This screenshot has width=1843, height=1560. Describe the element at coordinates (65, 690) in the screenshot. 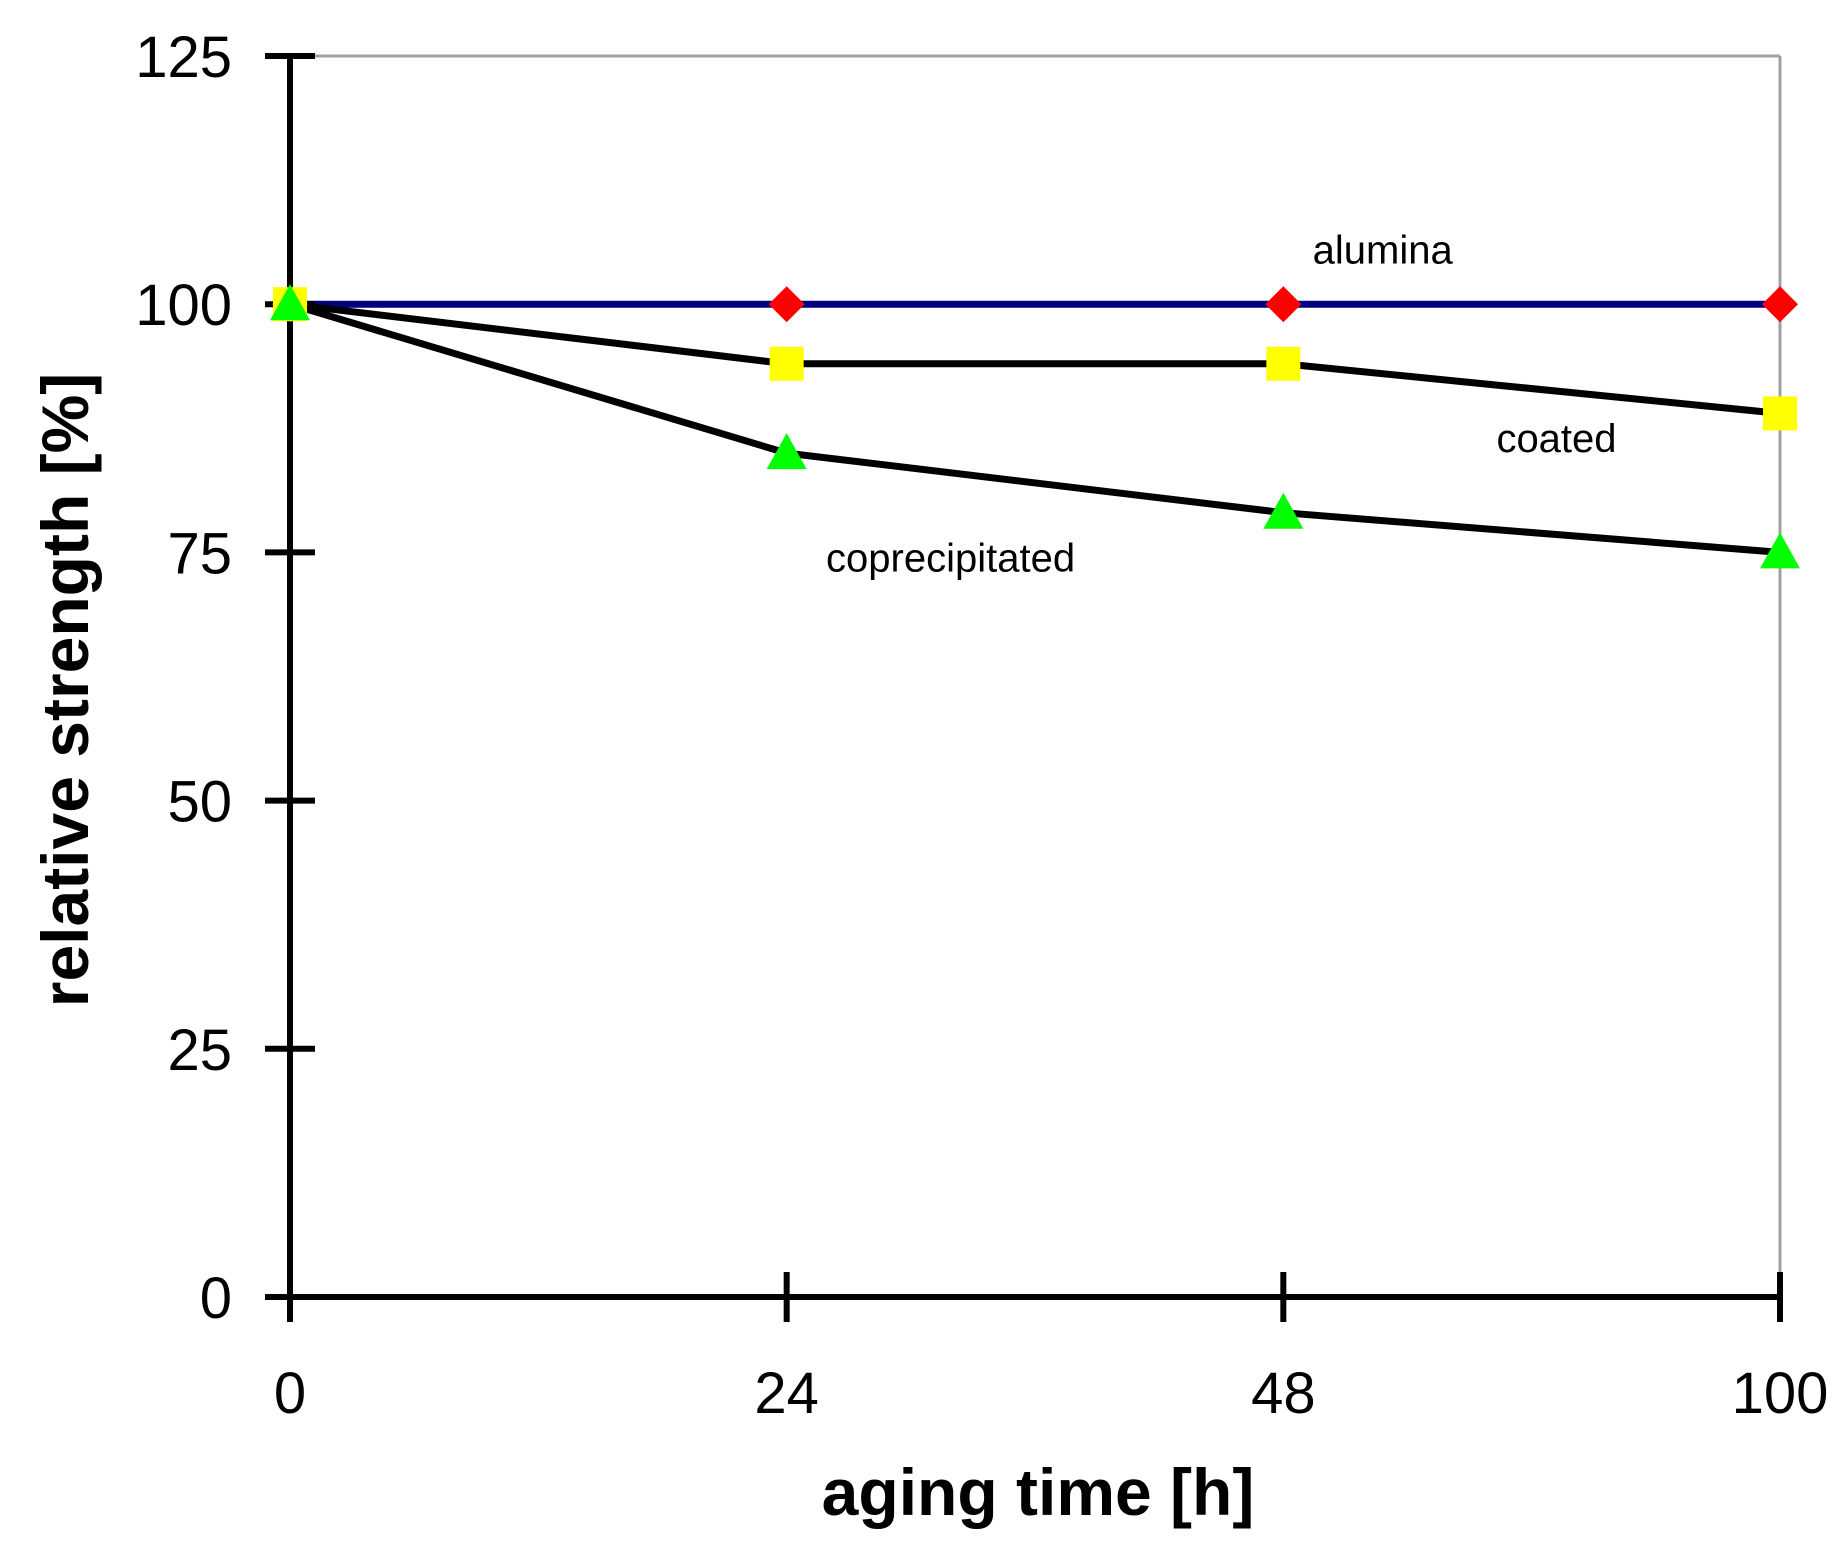

I see `y-axis-title: relative strength [%]` at that location.